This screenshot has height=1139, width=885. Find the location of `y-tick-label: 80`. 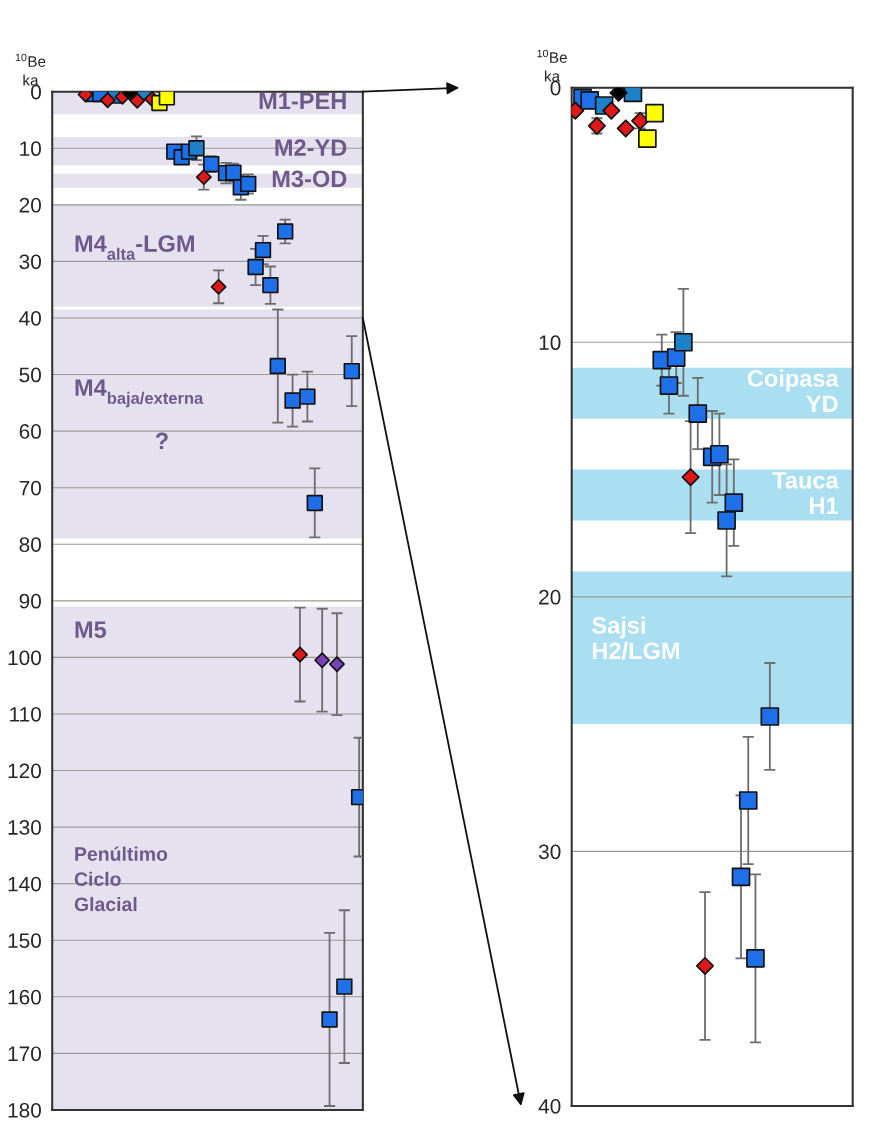

y-tick-label: 80 is located at coordinates (30, 545).